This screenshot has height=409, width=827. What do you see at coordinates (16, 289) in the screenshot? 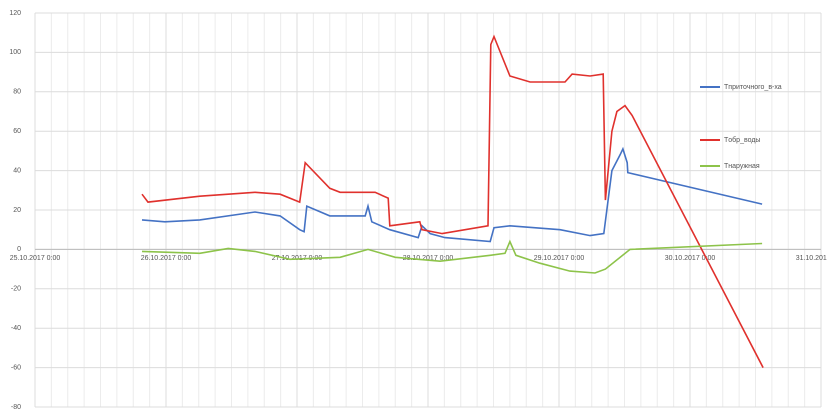
I see `y-tick-label: -20` at bounding box center [16, 289].